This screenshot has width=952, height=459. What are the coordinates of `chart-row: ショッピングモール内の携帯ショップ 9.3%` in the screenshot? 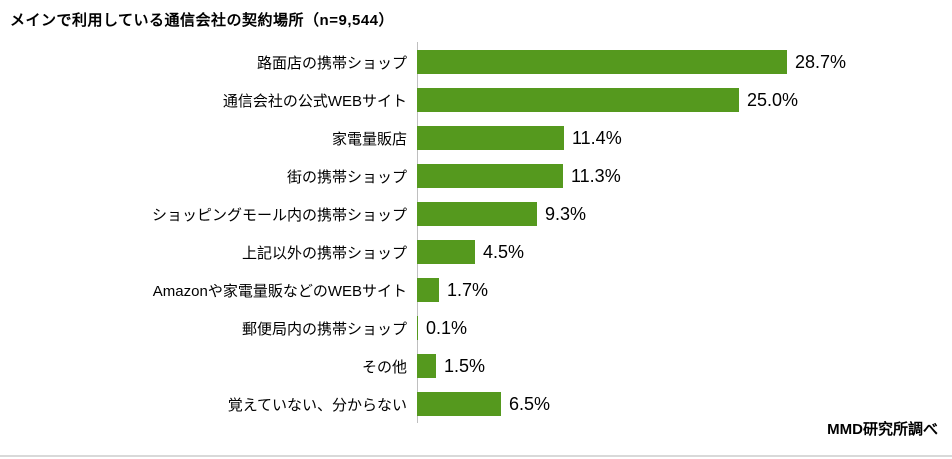 It's located at (476, 214).